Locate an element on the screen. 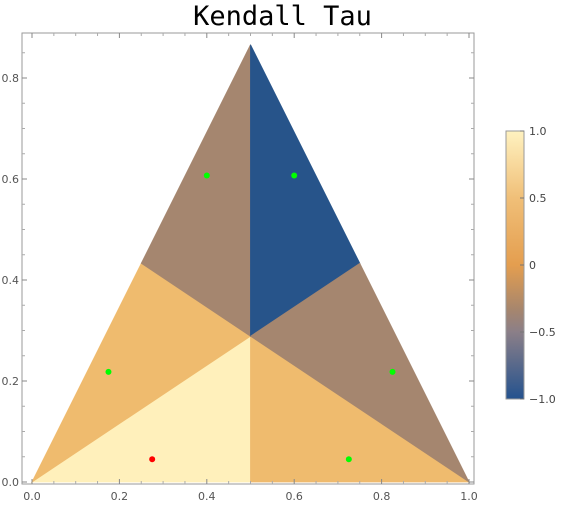  x-tick-label: 0.8 is located at coordinates (382, 496).